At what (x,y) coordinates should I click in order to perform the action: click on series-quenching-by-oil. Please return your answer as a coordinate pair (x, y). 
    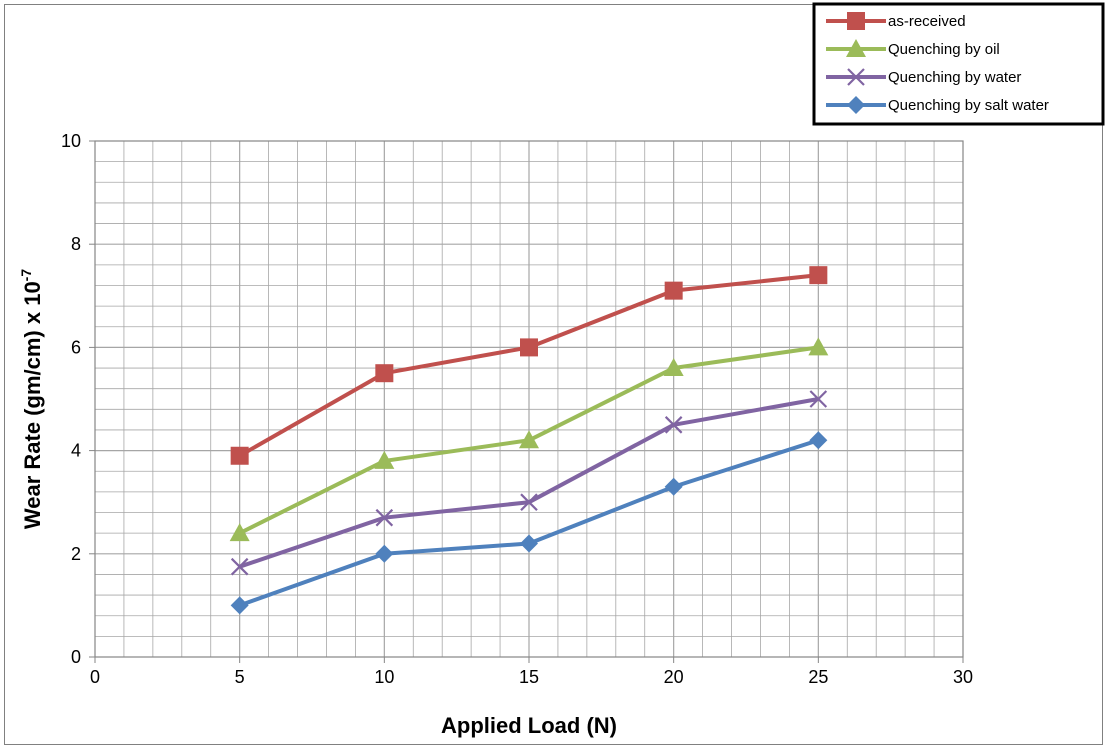
    Looking at the image, I should click on (529, 439).